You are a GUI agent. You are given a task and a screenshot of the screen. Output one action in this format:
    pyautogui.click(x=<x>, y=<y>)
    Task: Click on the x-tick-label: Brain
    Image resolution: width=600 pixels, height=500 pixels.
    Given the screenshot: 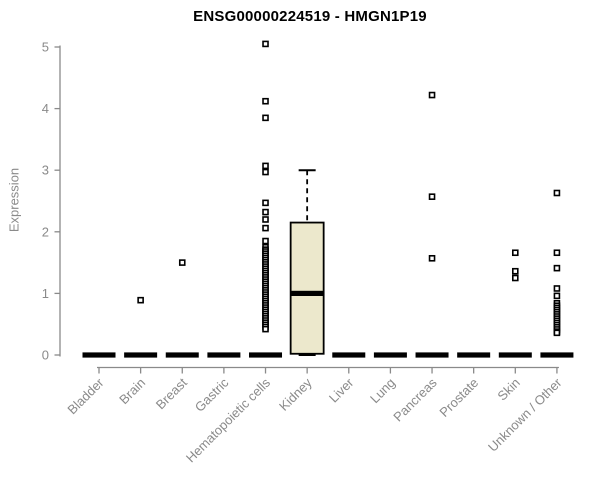 What is the action you would take?
    pyautogui.click(x=132, y=391)
    